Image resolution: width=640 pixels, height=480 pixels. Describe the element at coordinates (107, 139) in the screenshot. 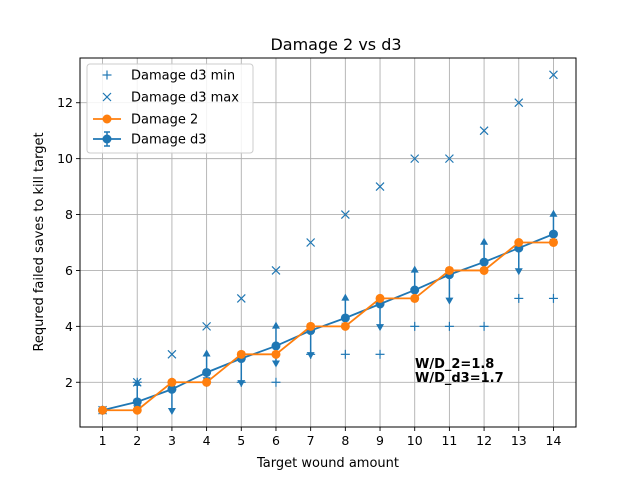

I see `legend-marker-damage-d3` at that location.